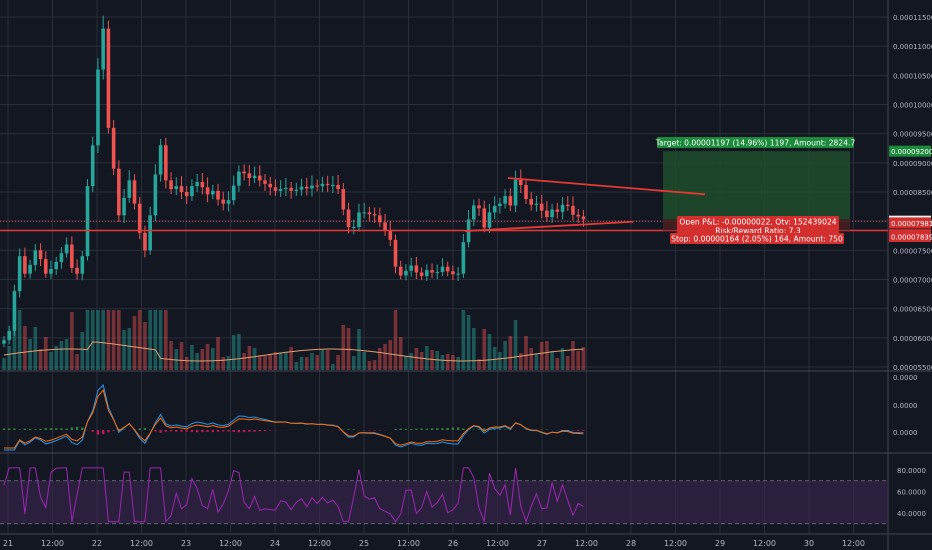  What do you see at coordinates (8, 543) in the screenshot?
I see `x-tick-label: 21` at bounding box center [8, 543].